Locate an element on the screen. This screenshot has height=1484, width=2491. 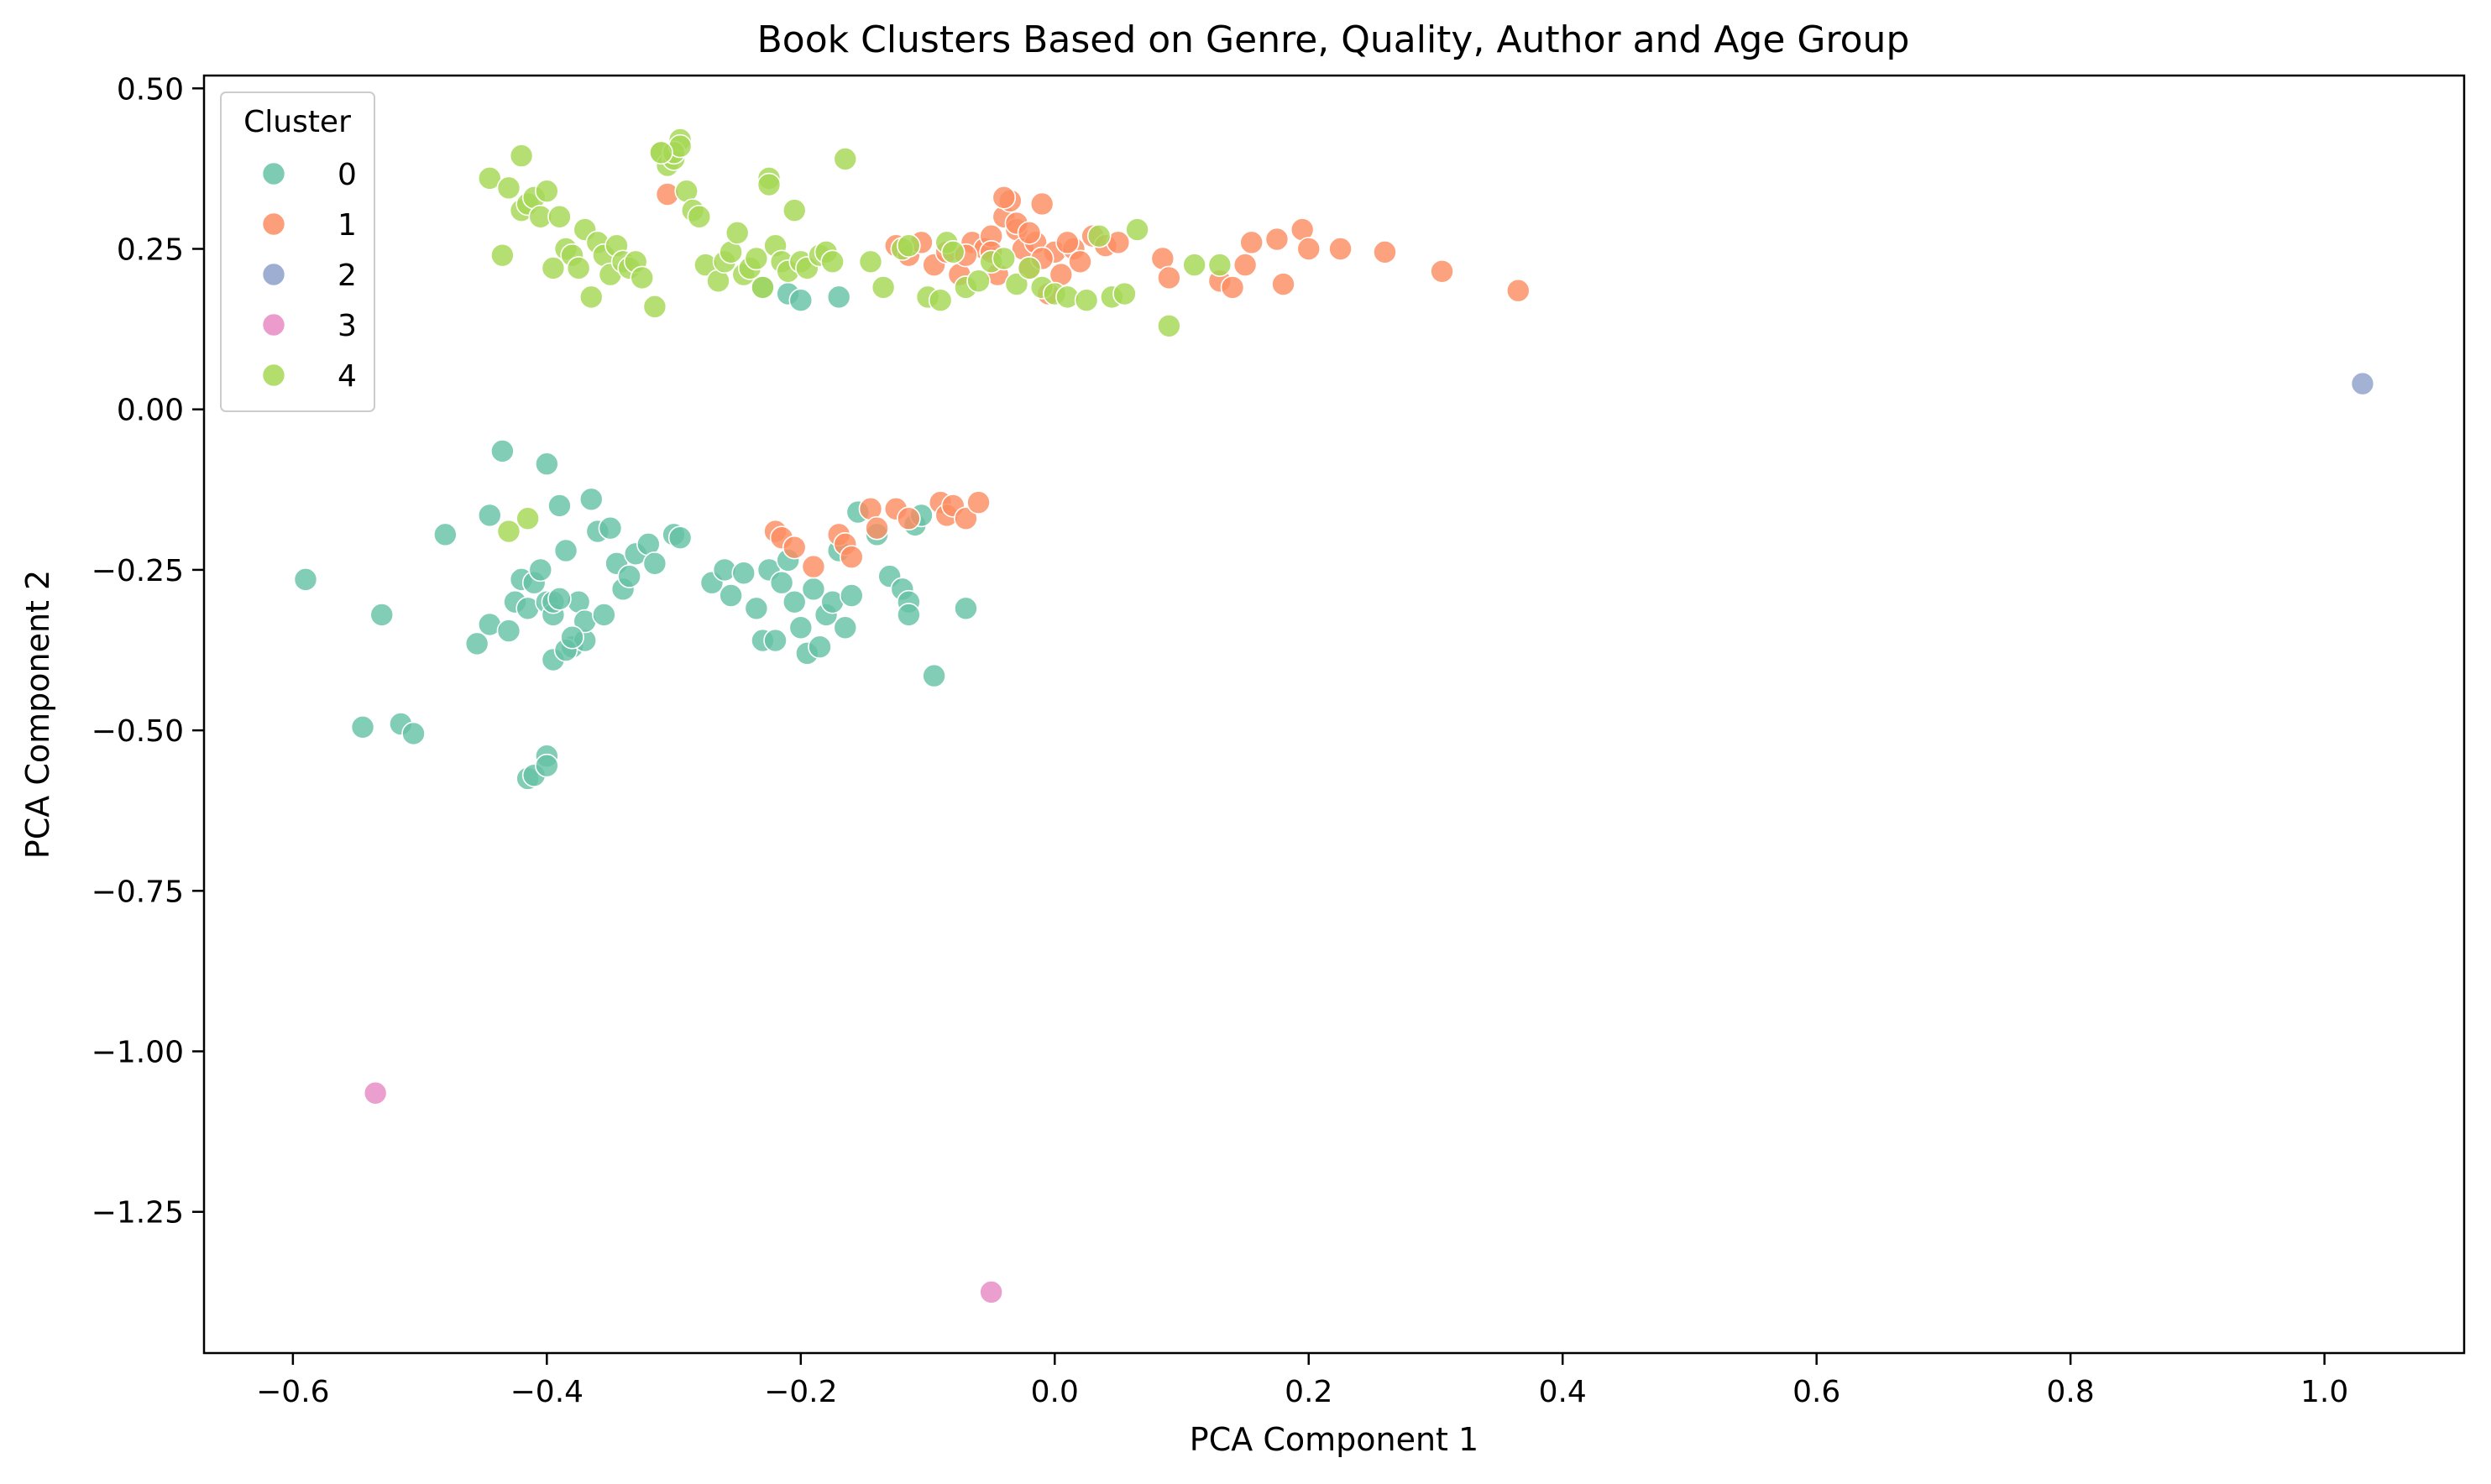
y-tick-label: −1.25 is located at coordinates (138, 1213).